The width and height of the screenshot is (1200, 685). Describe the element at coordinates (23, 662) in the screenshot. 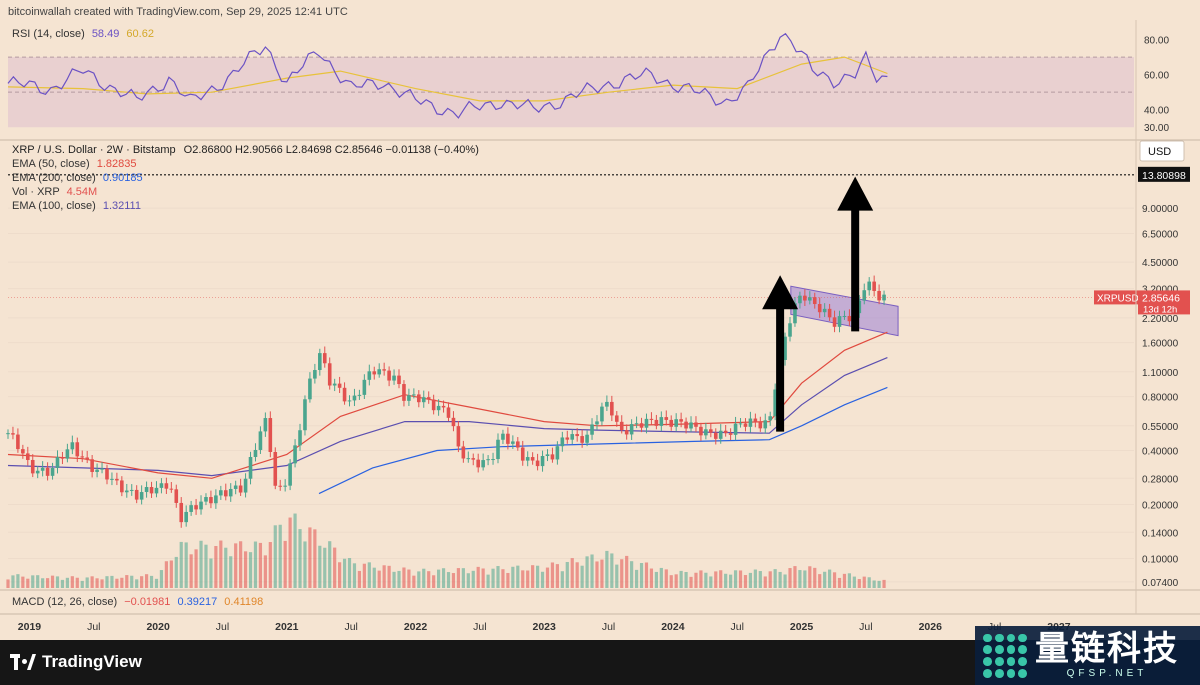

I see `tradingview-mark-icon` at that location.